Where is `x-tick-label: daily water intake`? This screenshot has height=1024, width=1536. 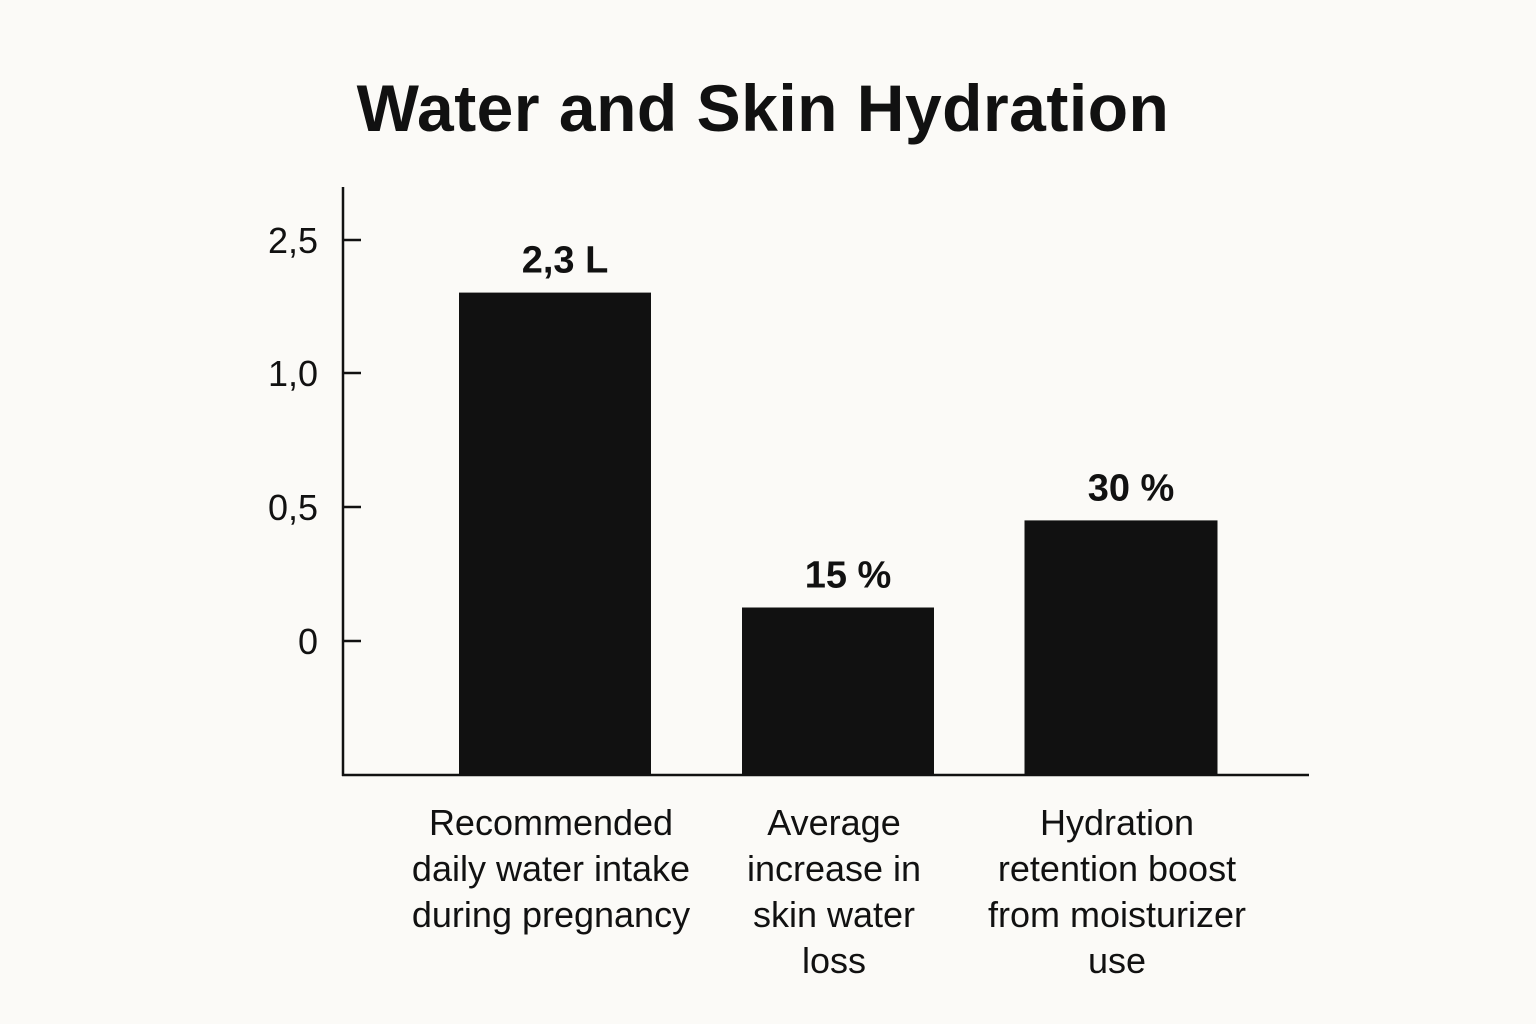
x-tick-label: daily water intake is located at coordinates (551, 868).